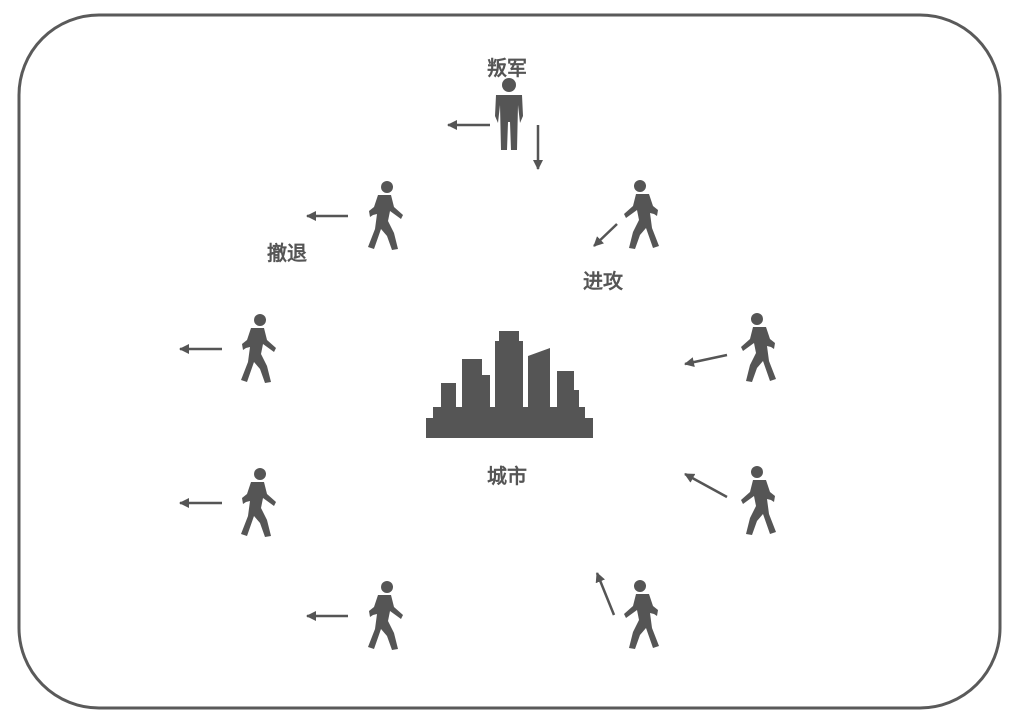  I want to click on retreat-label: 撤退, so click(287, 253).